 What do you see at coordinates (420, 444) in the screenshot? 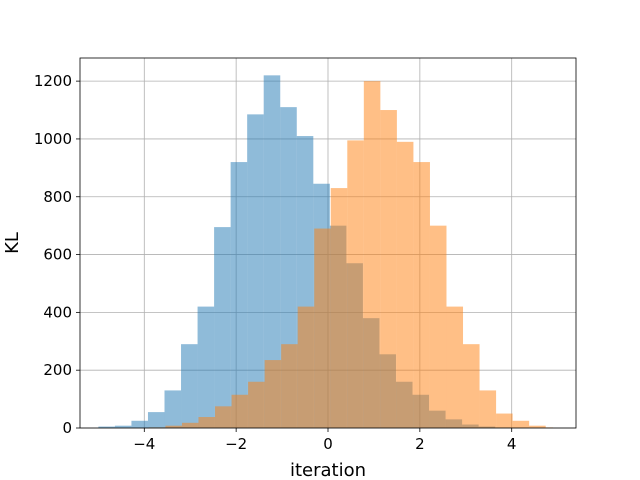
I see `x-tick-label: 2` at bounding box center [420, 444].